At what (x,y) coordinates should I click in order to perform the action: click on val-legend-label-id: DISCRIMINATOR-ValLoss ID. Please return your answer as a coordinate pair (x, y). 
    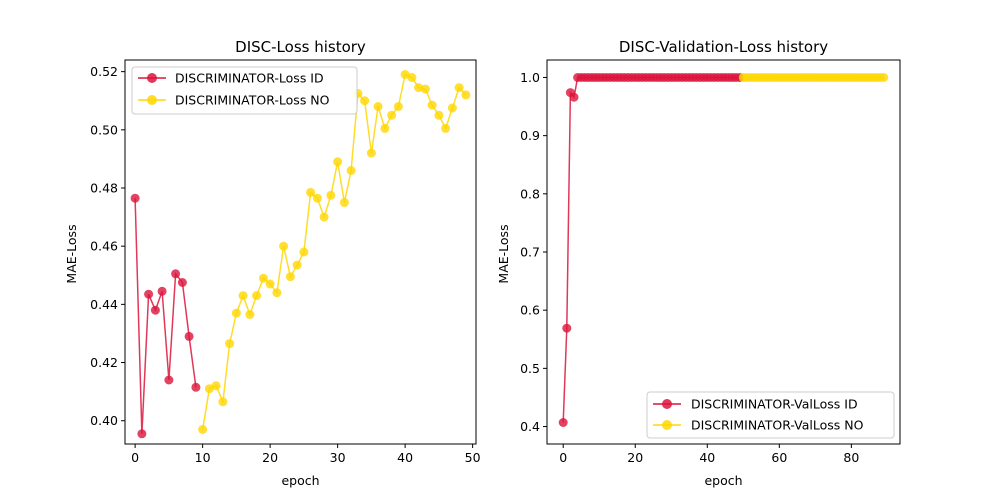
    Looking at the image, I should click on (774, 404).